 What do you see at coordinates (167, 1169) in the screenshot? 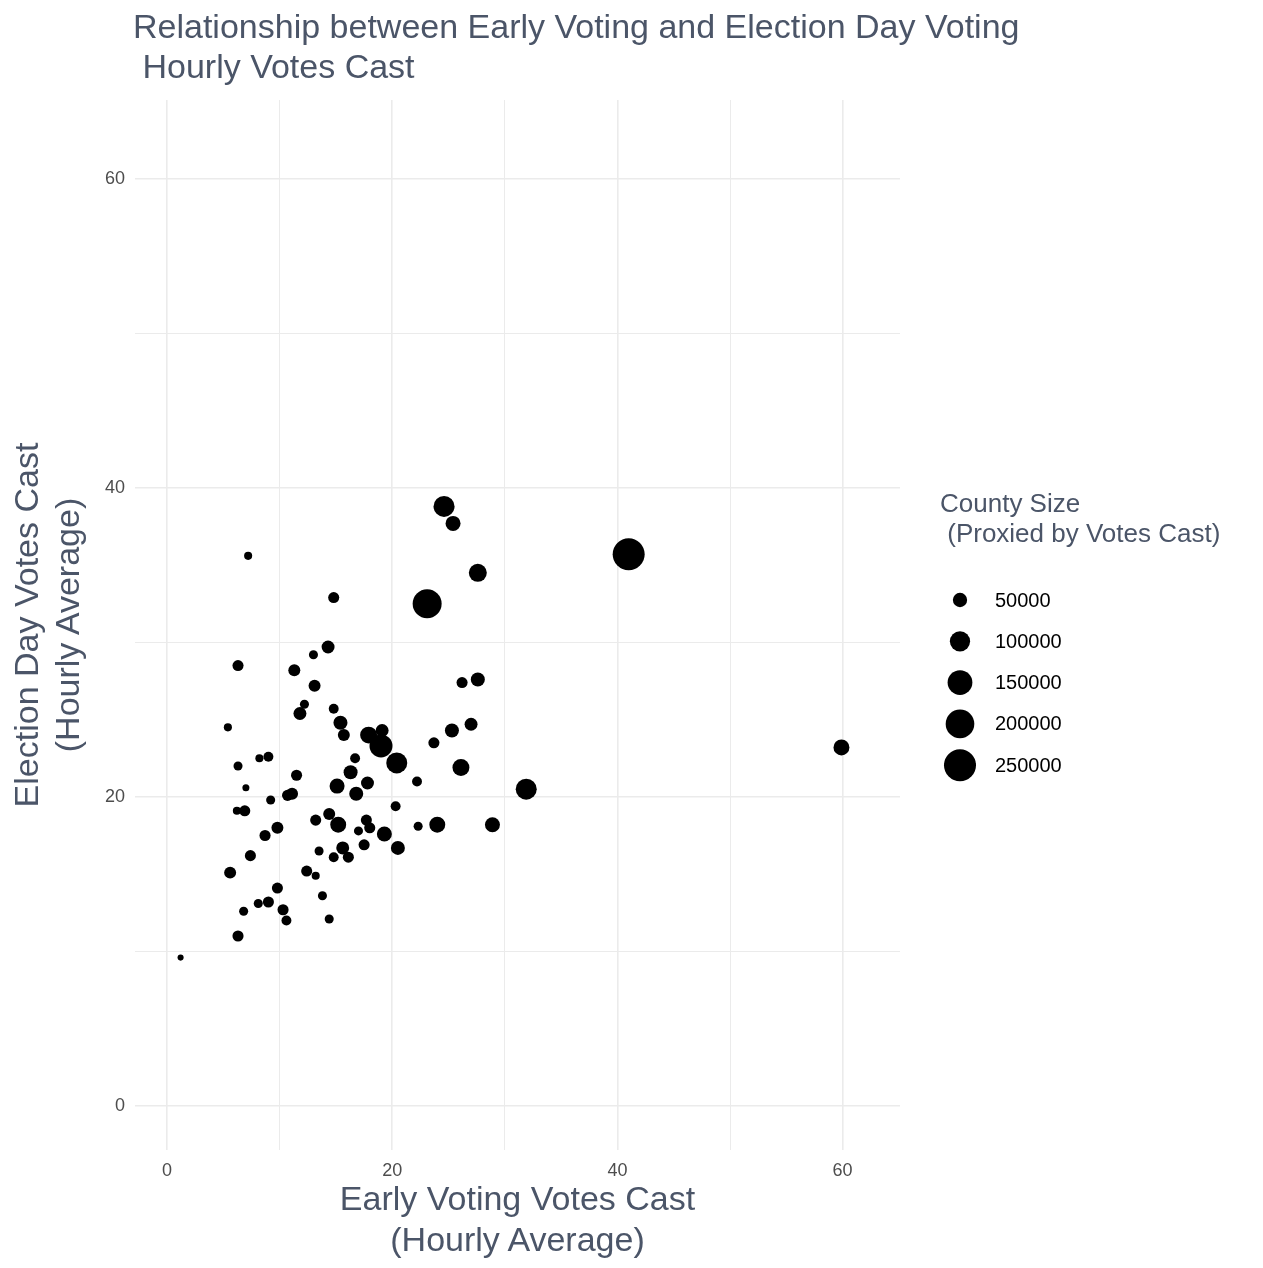
I see `x-tick-label: 0` at bounding box center [167, 1169].